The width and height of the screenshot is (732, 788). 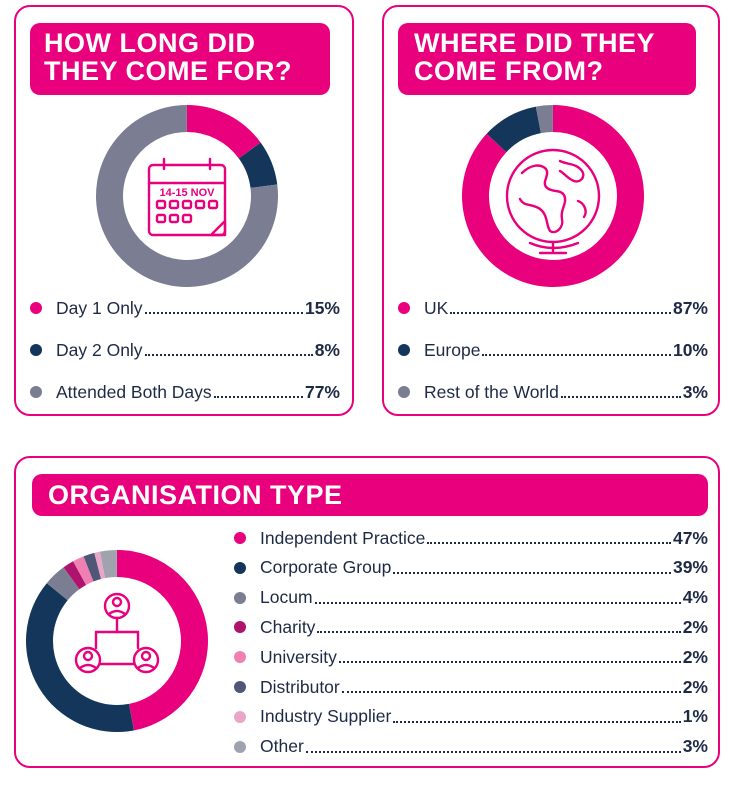 What do you see at coordinates (99, 349) in the screenshot?
I see `legend-label: Day 2 Only` at bounding box center [99, 349].